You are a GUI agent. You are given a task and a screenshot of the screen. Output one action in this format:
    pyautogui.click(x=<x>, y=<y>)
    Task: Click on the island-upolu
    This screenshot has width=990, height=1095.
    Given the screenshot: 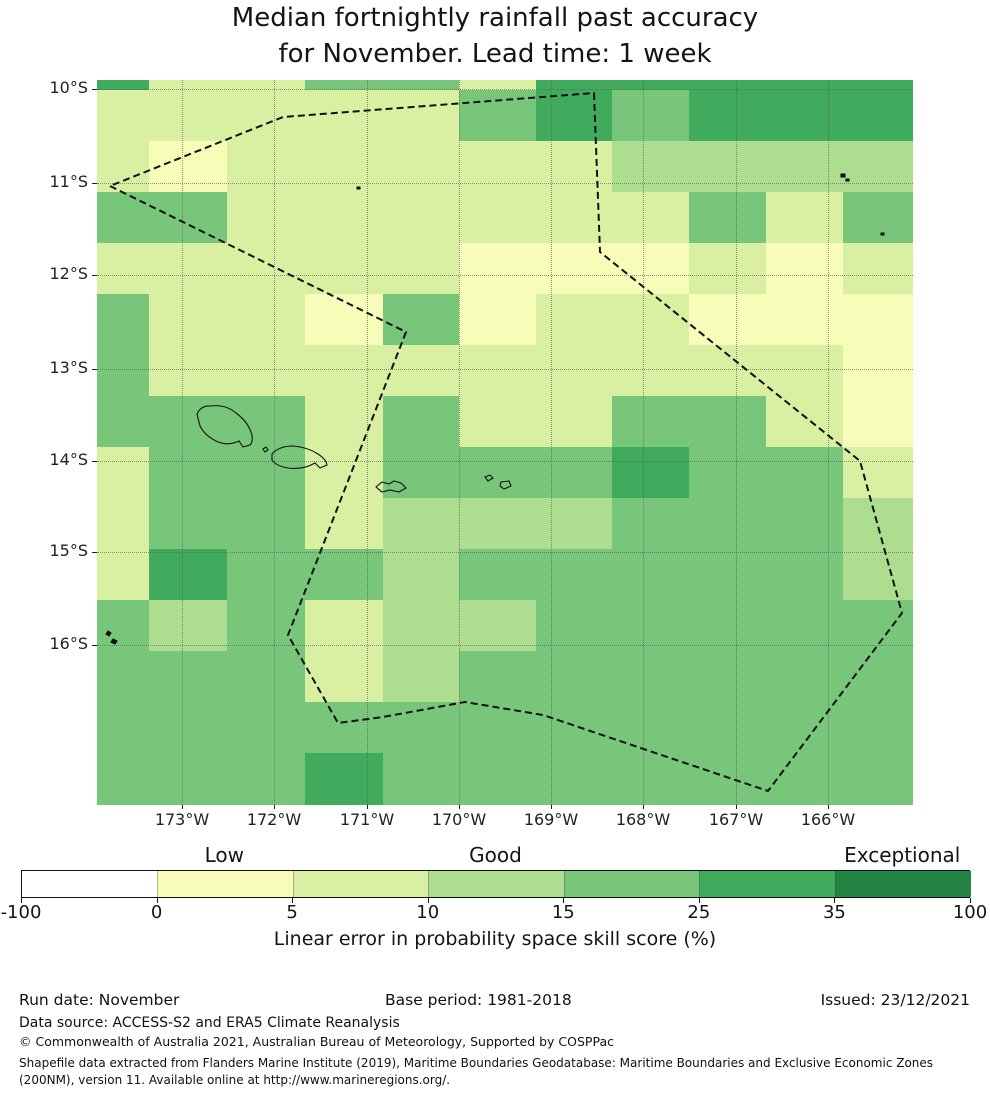 What is the action you would take?
    pyautogui.click(x=299, y=457)
    